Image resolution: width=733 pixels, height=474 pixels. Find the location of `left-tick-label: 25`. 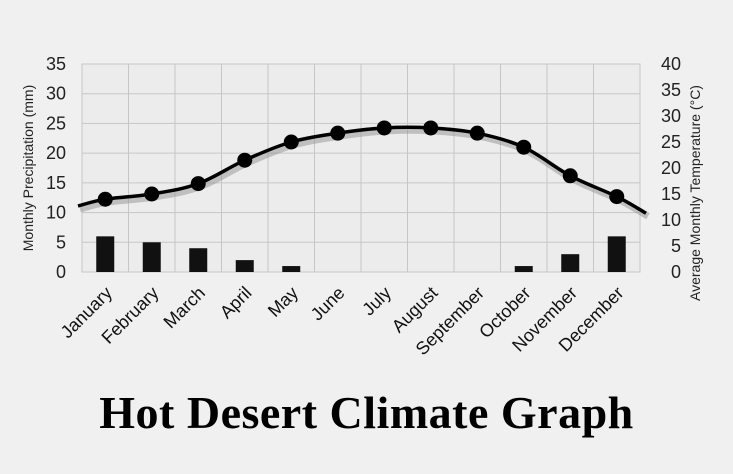

left-tick-label: 25 is located at coordinates (56, 123).